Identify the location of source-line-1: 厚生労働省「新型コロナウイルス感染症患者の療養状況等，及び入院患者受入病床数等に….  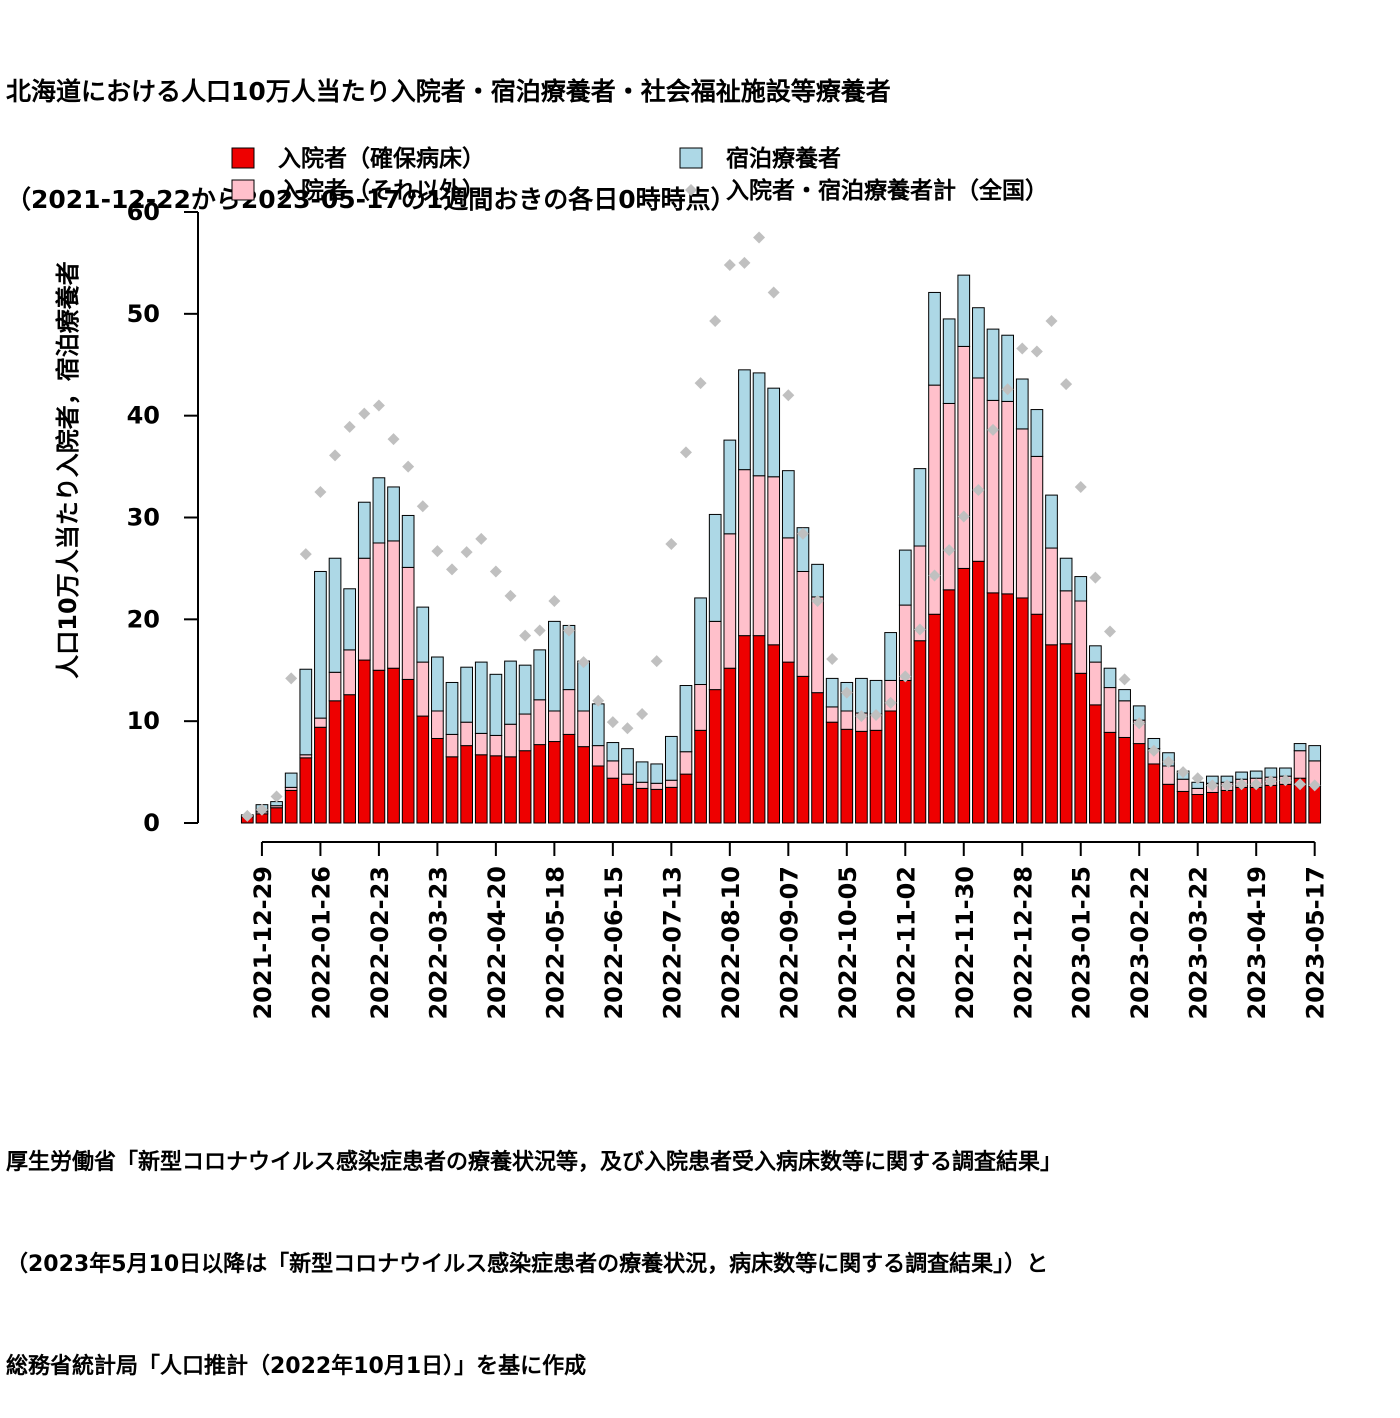
(534, 1162).